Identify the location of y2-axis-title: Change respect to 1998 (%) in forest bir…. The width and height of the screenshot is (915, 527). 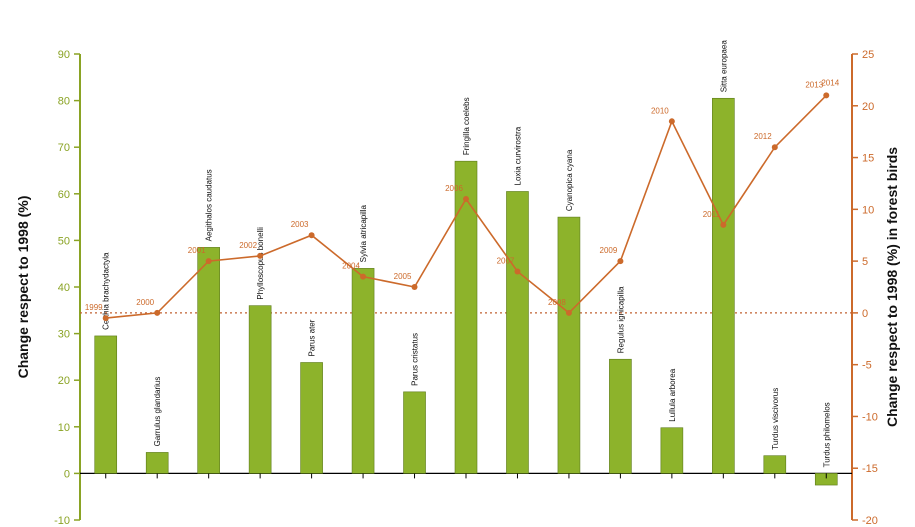
(892, 287).